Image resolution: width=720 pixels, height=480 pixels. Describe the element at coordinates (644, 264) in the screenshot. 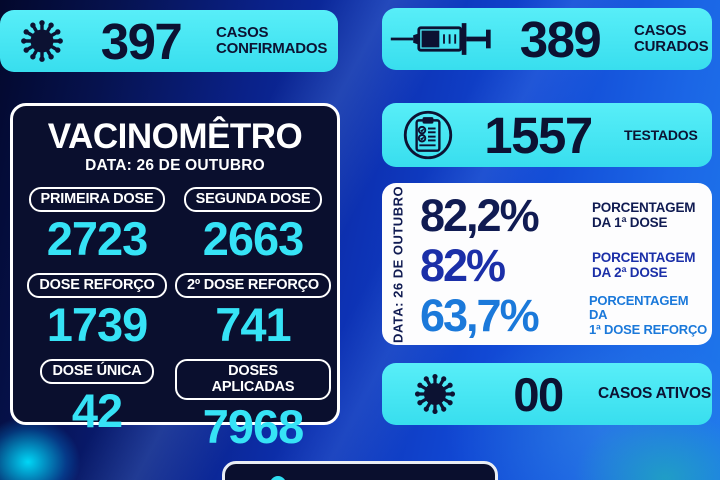

I see `pct-label: PORCENTAGEM DA 2ª DOSE` at that location.